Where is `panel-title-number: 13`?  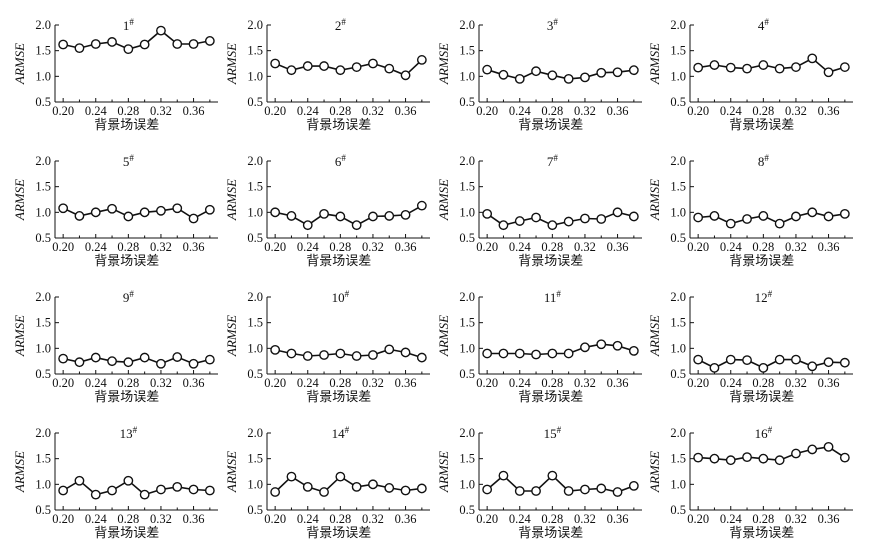 panel-title-number: 13 is located at coordinates (126, 433).